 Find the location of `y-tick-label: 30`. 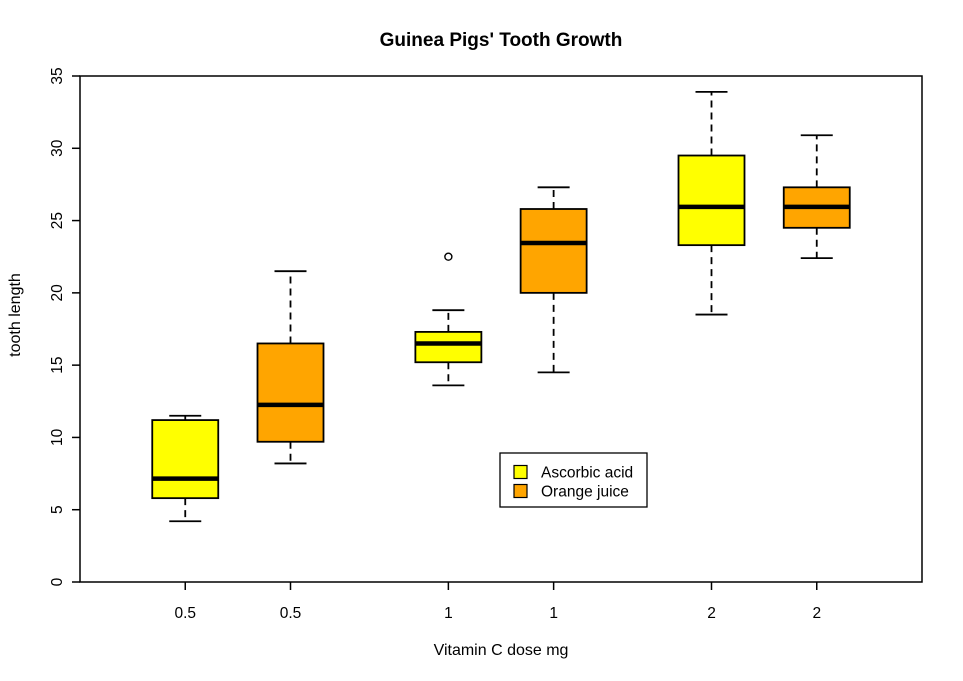

y-tick-label: 30 is located at coordinates (57, 148).